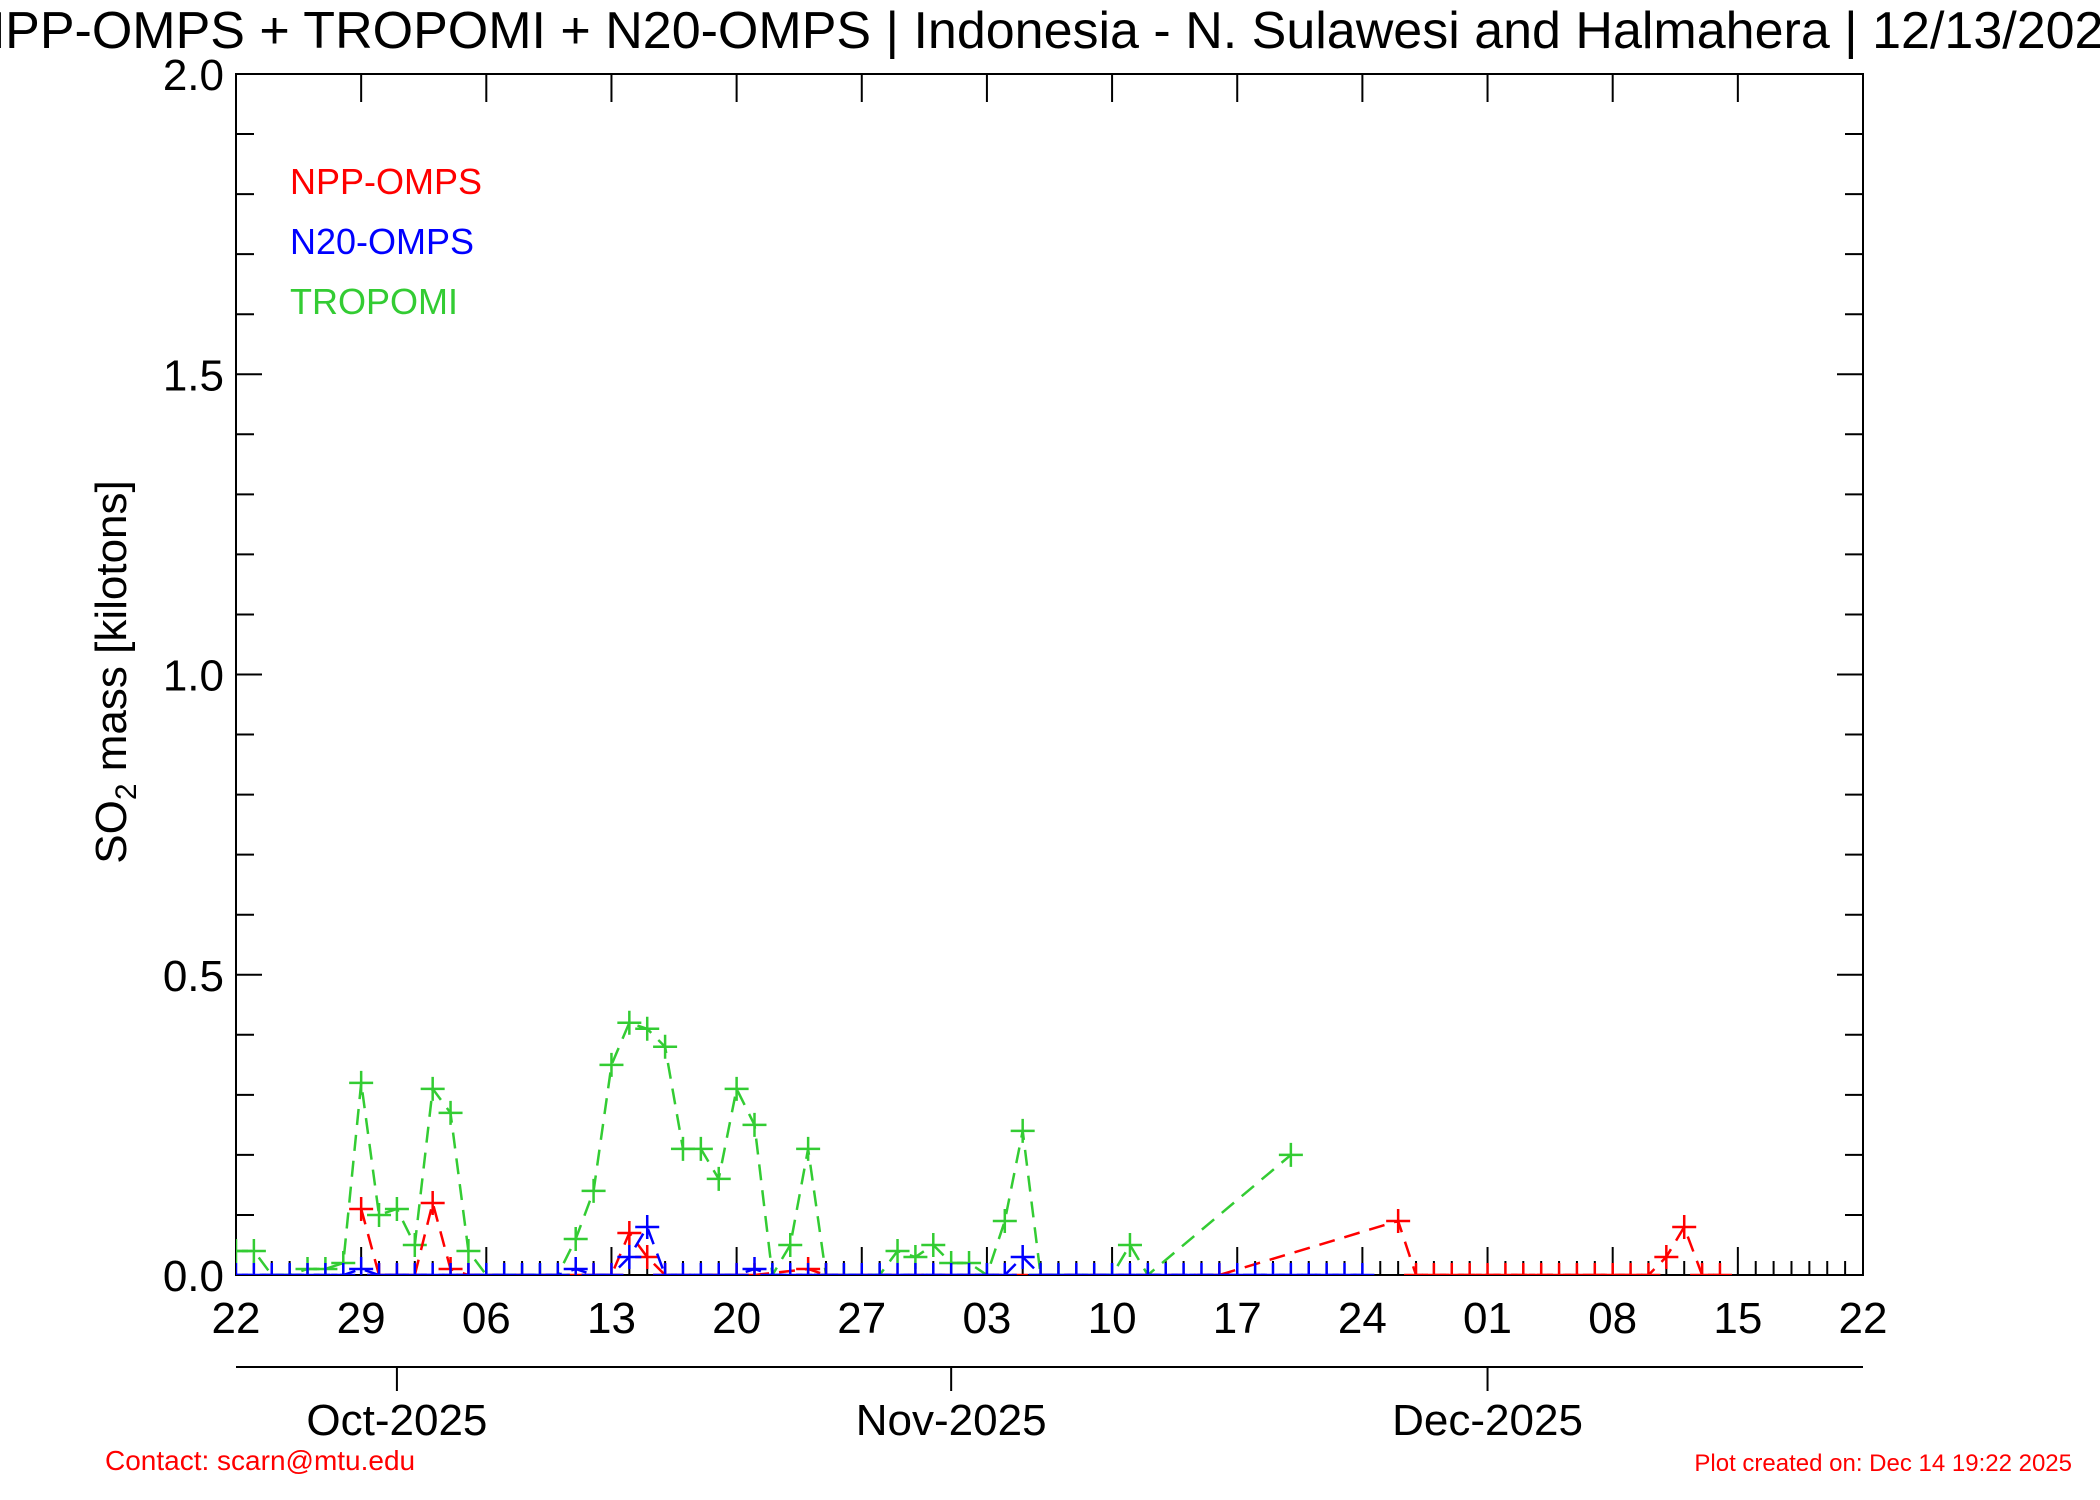 This screenshot has height=1500, width=2100. Describe the element at coordinates (193, 1276) in the screenshot. I see `y-tick-label: 0.0` at that location.